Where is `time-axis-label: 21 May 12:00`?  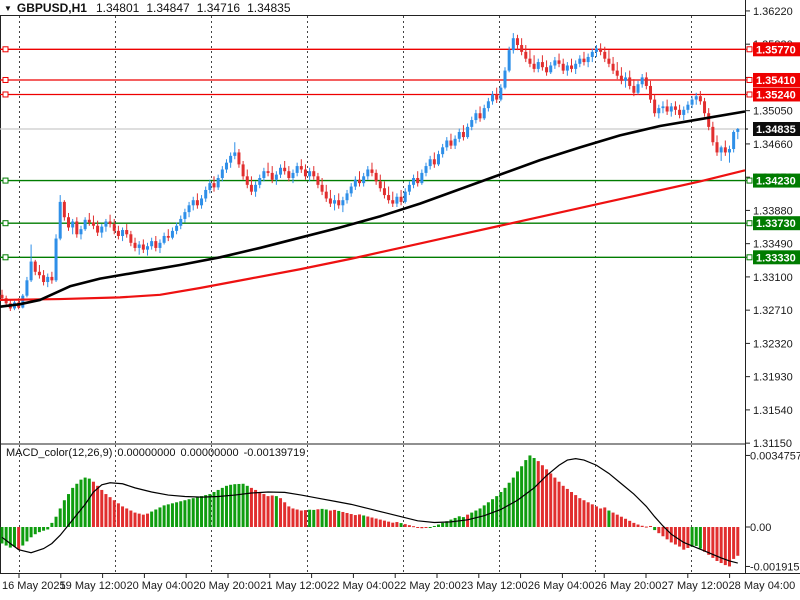 time-axis-label: 21 May 12:00 is located at coordinates (293, 586).